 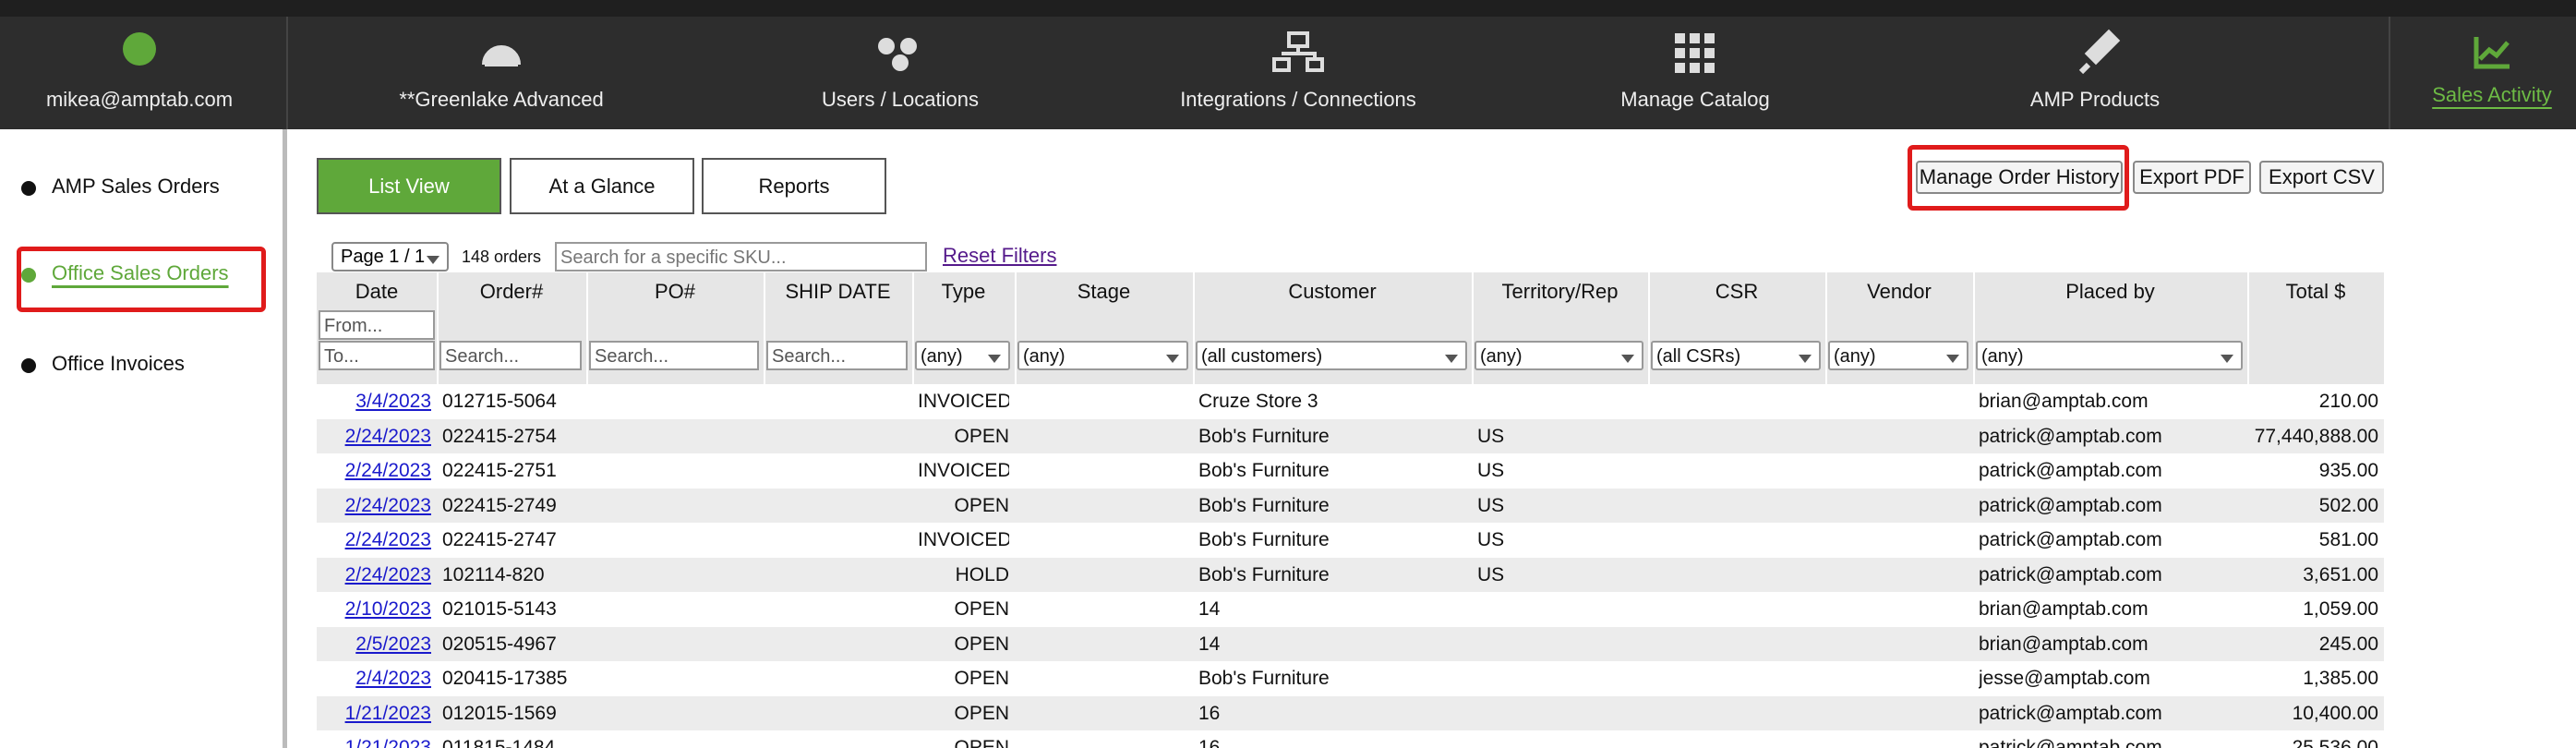 What do you see at coordinates (2095, 100) in the screenshot?
I see `nav-item: AMP Products` at bounding box center [2095, 100].